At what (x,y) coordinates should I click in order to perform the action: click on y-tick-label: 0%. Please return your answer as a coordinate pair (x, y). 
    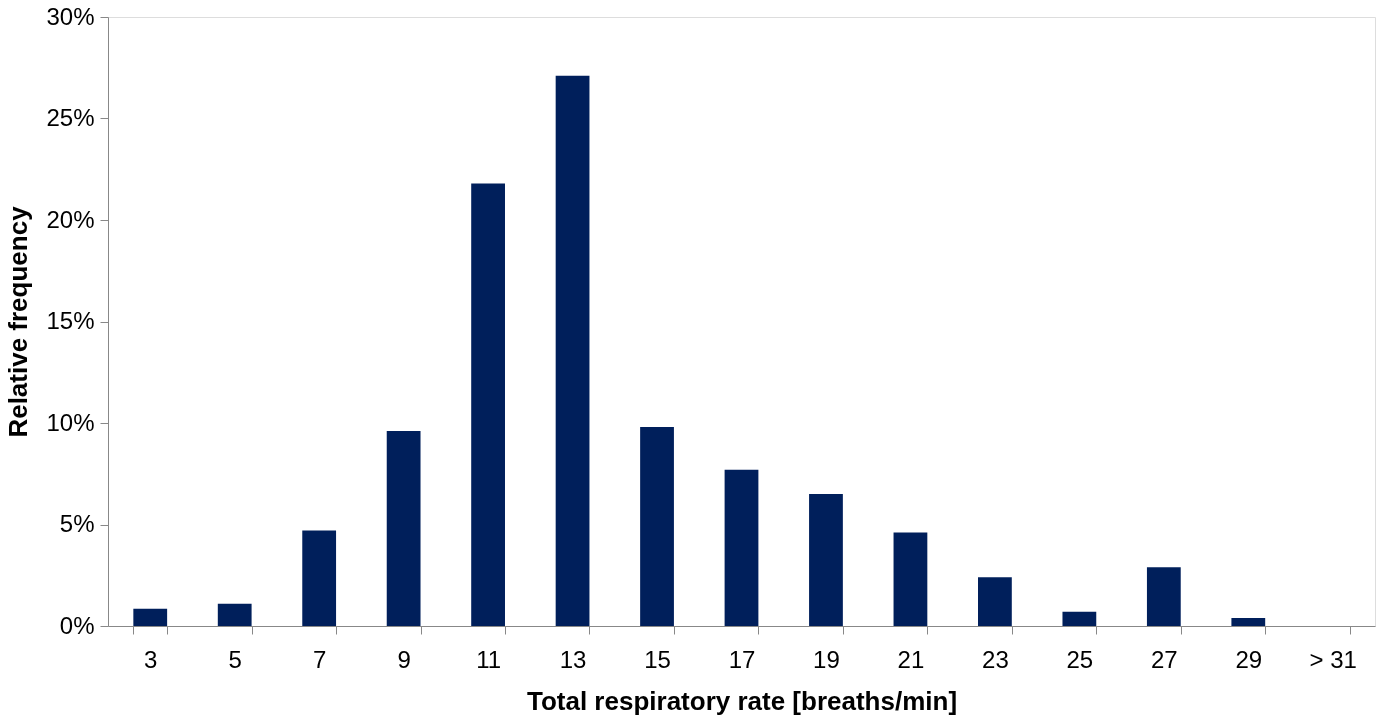
    Looking at the image, I should click on (77, 625).